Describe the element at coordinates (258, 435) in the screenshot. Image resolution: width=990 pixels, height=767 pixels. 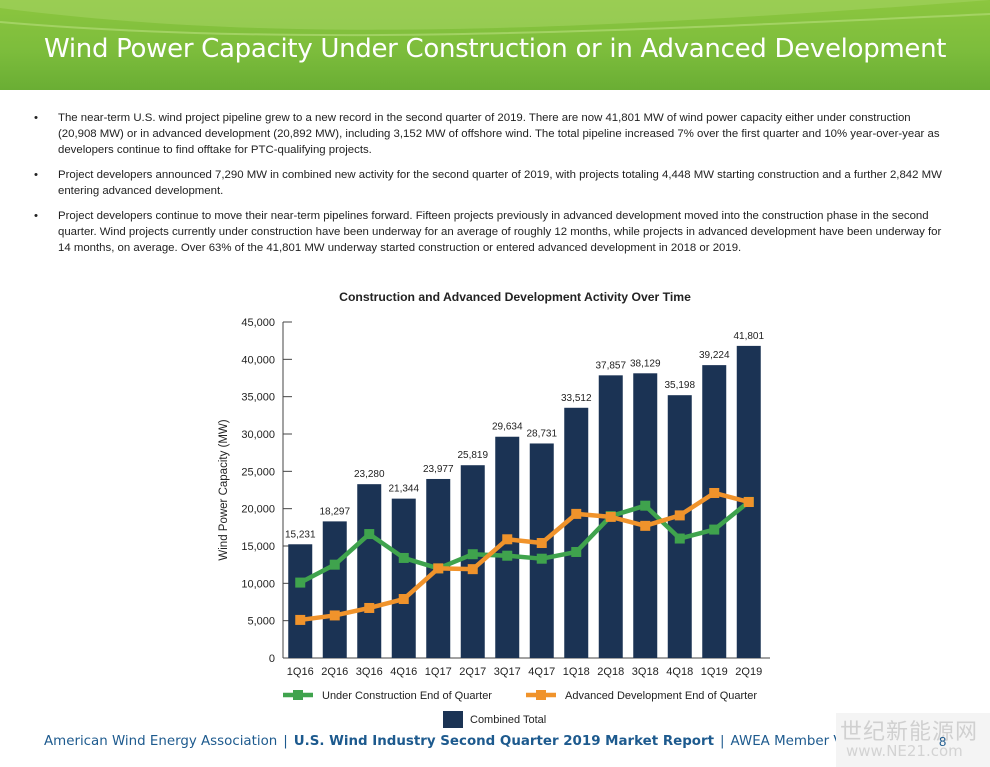
I see `y-tick-label: 30,000` at that location.